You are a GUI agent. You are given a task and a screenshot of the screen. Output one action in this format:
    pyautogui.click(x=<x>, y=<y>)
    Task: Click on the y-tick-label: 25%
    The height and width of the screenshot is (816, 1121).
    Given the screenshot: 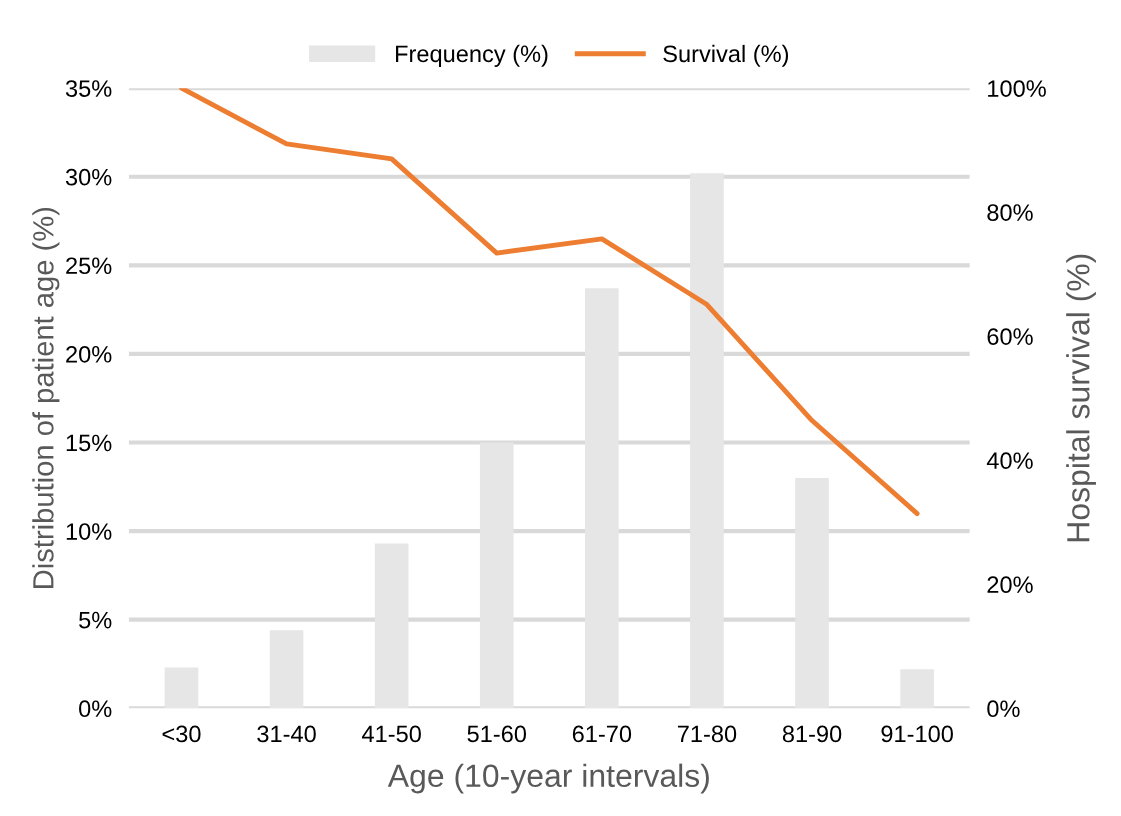 What is the action you would take?
    pyautogui.click(x=89, y=266)
    